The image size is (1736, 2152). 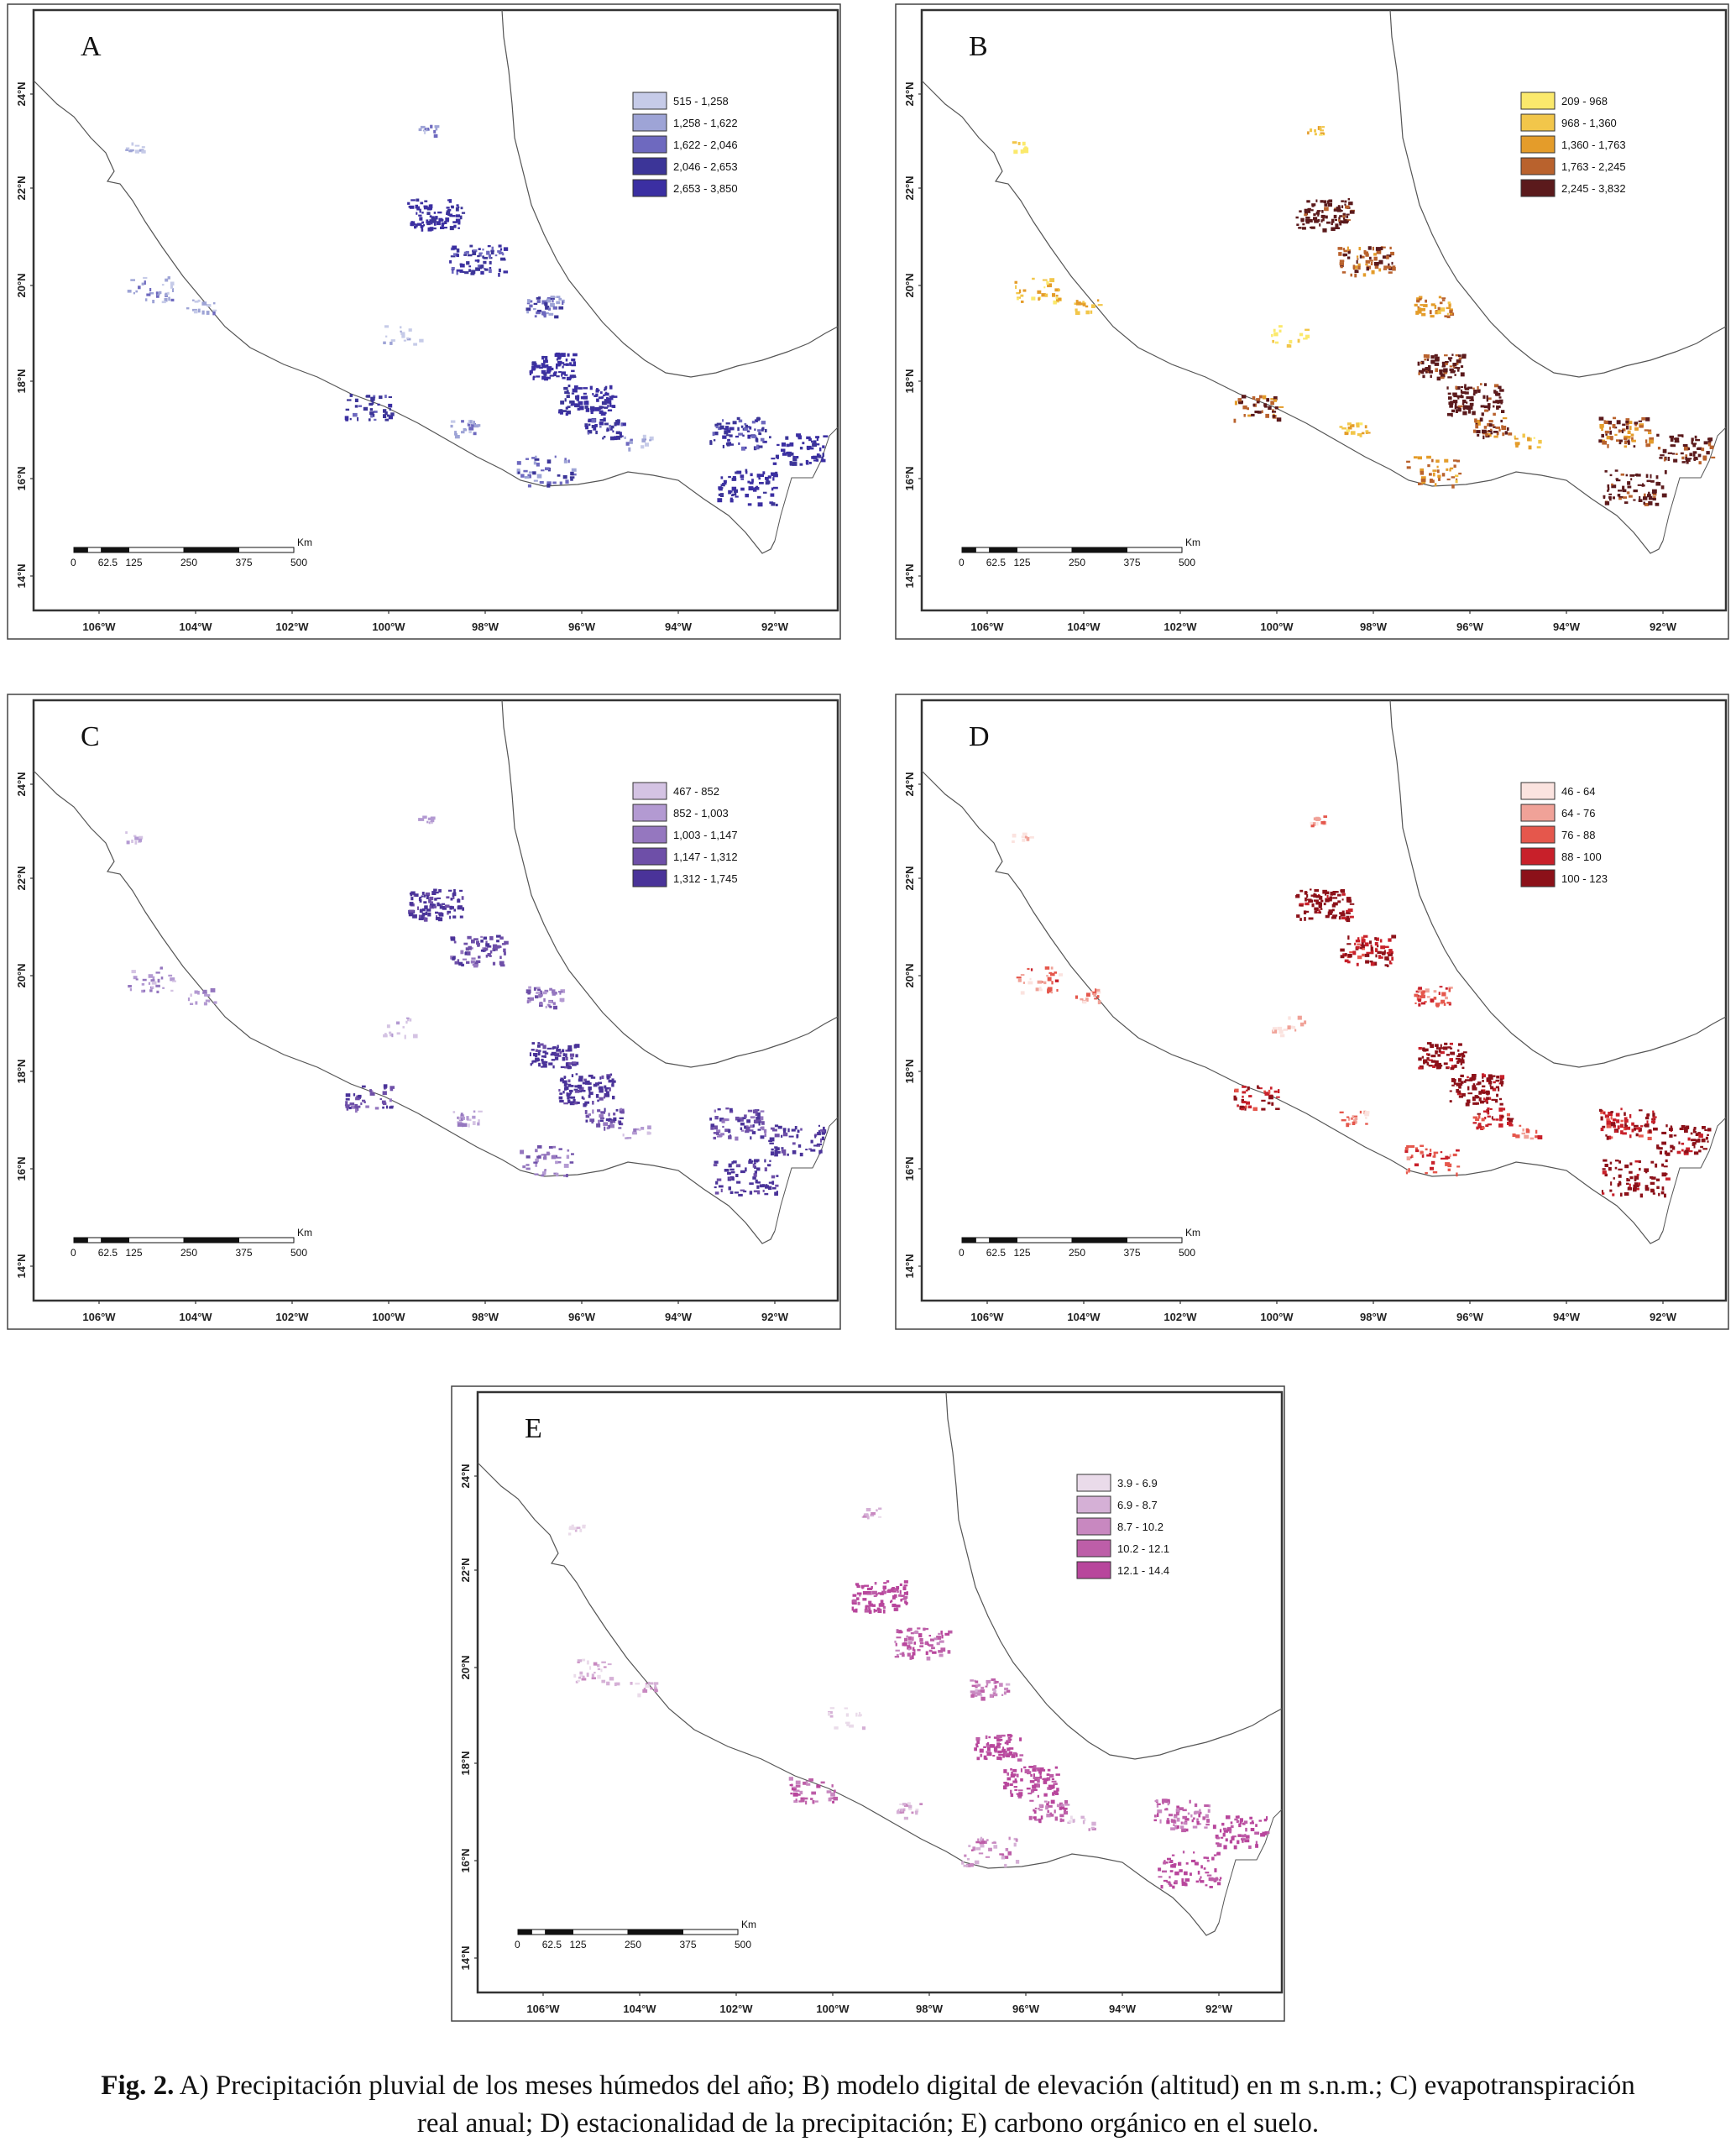 I want to click on scale-tick-label: 62.5, so click(x=552, y=1945).